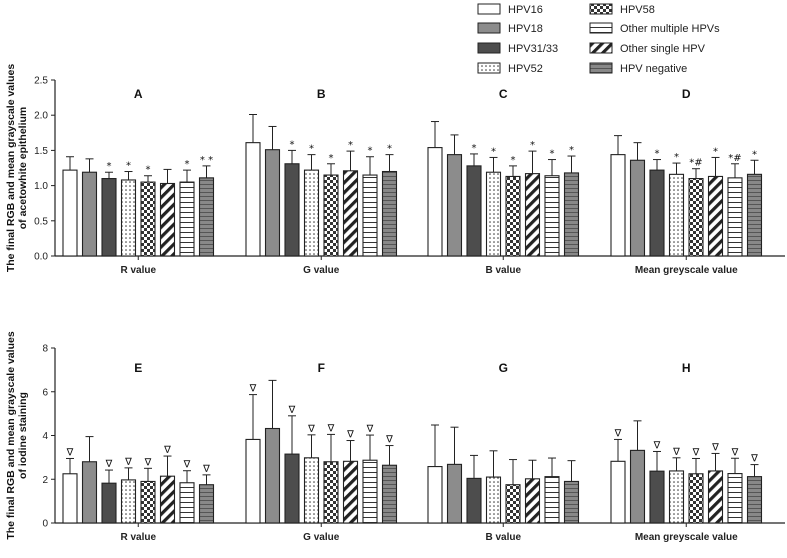  I want to click on legend-label: Other multiple HPVs, so click(670, 29).